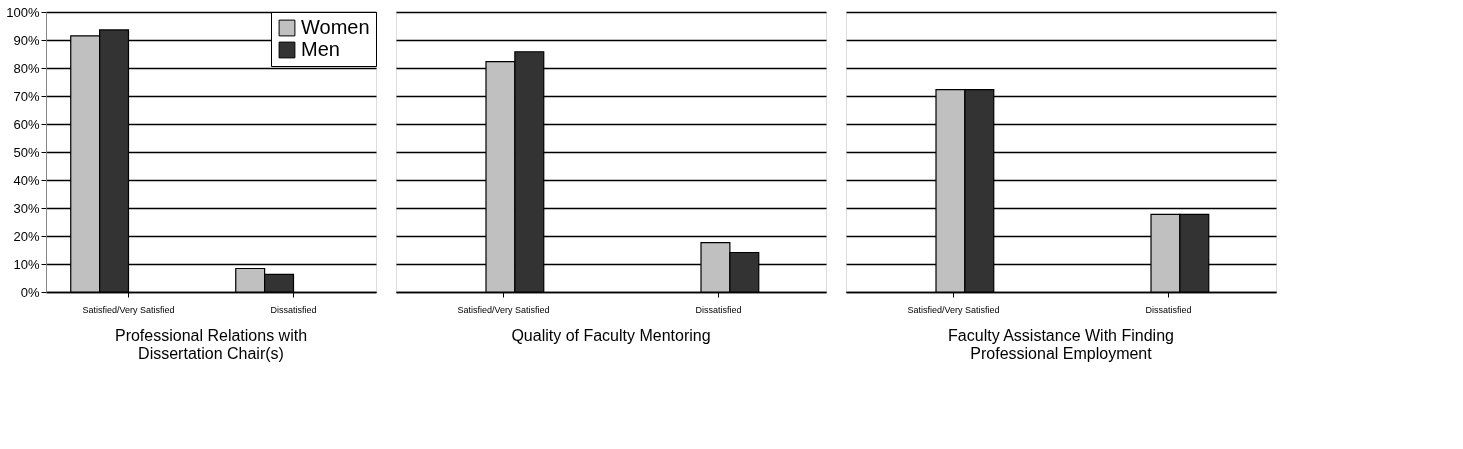 The height and width of the screenshot is (449, 1463). What do you see at coordinates (1061, 344) in the screenshot?
I see `text: Faculty Assistance With Finding Professional Employment` at bounding box center [1061, 344].